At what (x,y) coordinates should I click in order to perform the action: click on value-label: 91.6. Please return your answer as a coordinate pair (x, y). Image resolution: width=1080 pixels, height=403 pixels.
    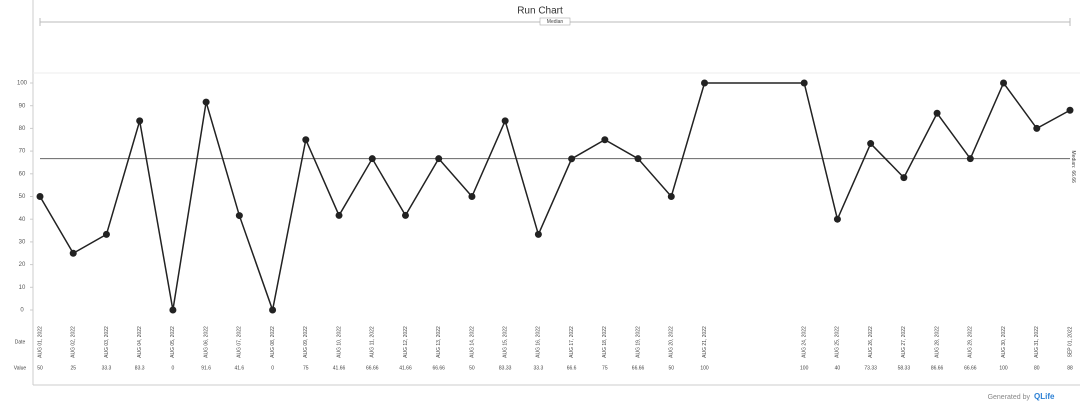
    Looking at the image, I should click on (206, 368).